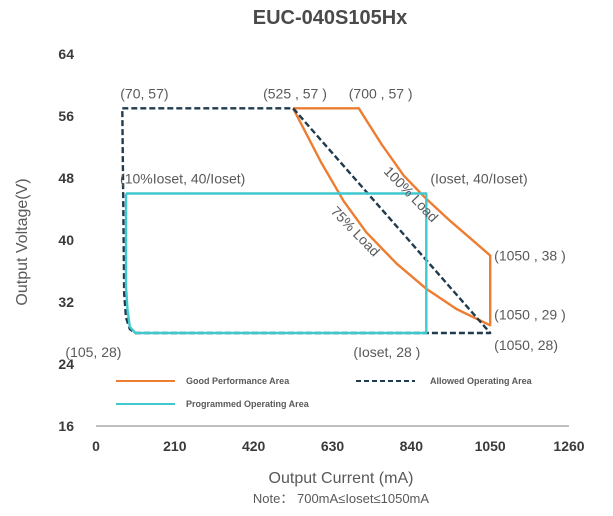 This screenshot has height=516, width=613. I want to click on x-tick-label: 1050, so click(490, 446).